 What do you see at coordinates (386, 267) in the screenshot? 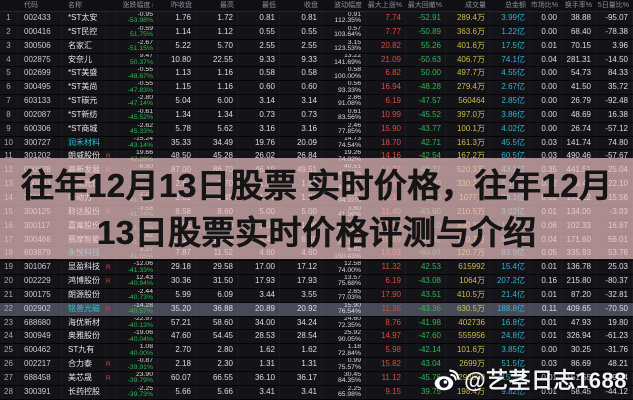
I see `cell-up: 11.32` at bounding box center [386, 267].